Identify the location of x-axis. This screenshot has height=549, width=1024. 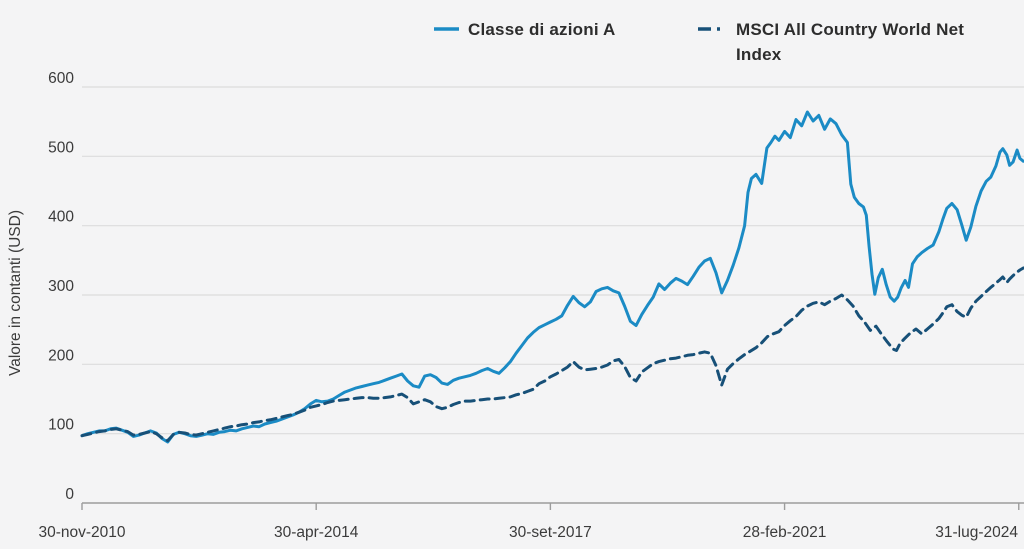
(552, 506).